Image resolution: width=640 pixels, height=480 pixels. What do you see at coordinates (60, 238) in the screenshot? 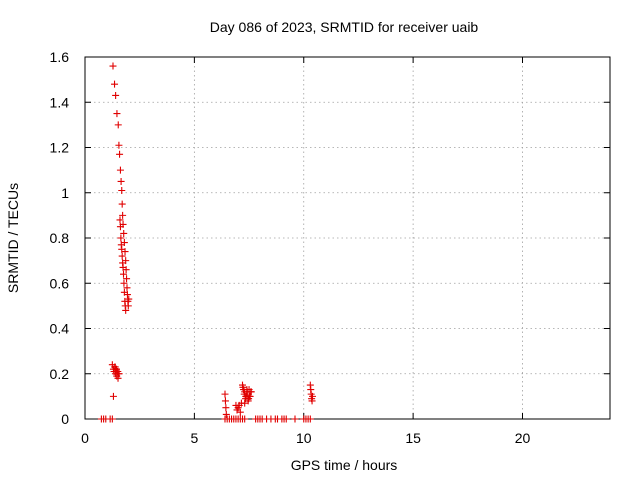
I see `y-tick-label: 0.8` at bounding box center [60, 238].